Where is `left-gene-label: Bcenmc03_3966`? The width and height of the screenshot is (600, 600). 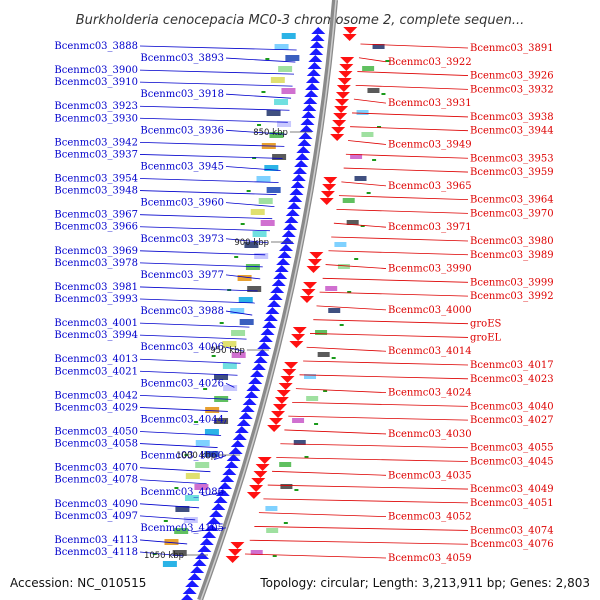 left-gene-label: Bcenmc03_3966 is located at coordinates (96, 227).